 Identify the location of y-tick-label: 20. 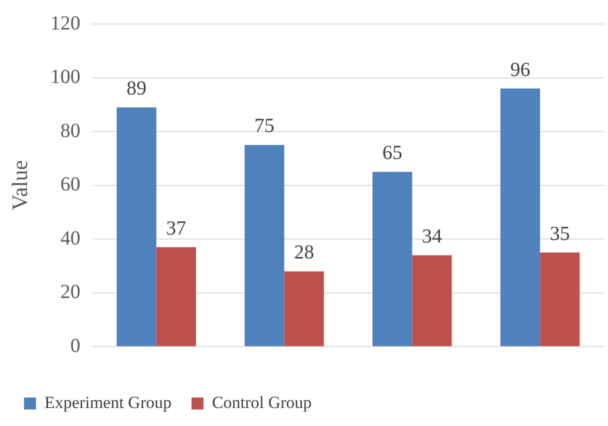
(70, 292).